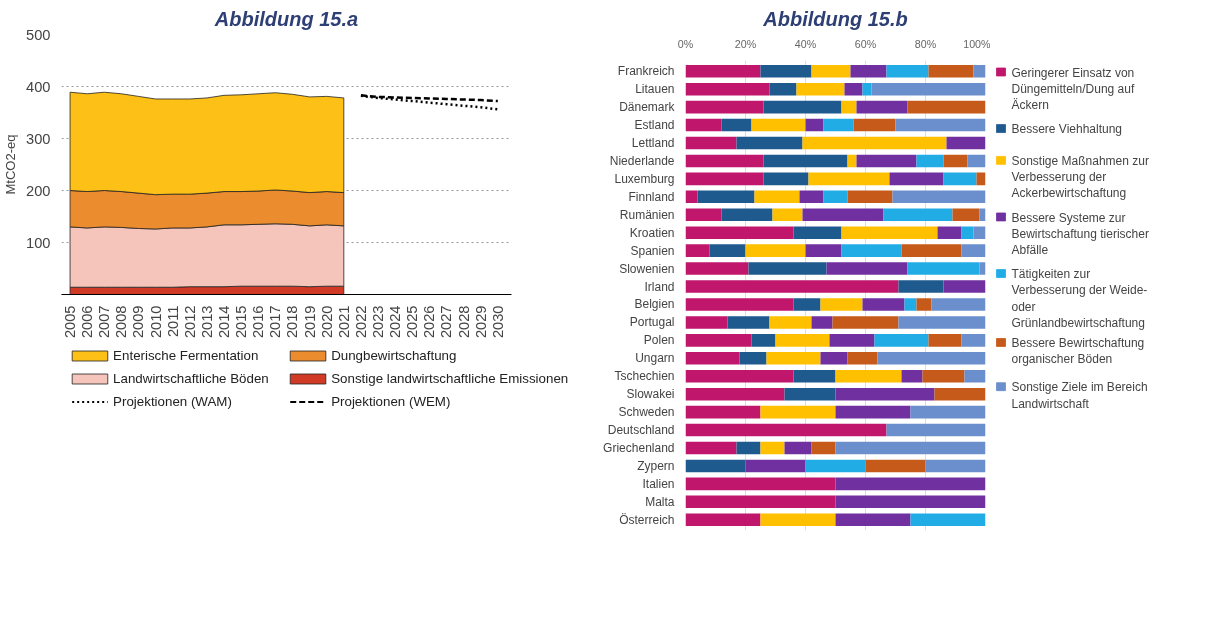 The width and height of the screenshot is (1211, 640). I want to click on x-tick-label: 0%, so click(685, 43).